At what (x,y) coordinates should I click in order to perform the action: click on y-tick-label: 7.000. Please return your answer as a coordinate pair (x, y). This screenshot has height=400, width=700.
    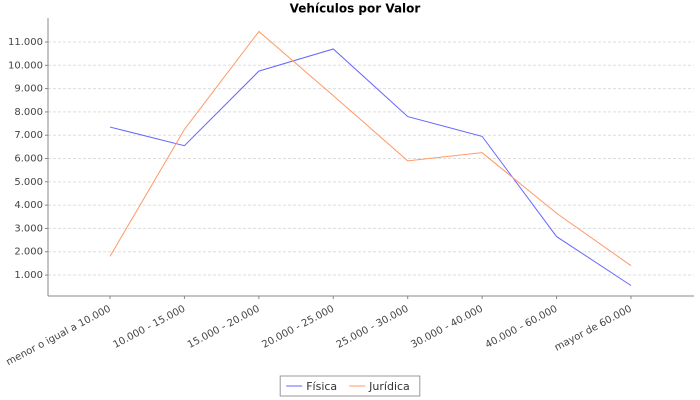
    Looking at the image, I should click on (28, 135).